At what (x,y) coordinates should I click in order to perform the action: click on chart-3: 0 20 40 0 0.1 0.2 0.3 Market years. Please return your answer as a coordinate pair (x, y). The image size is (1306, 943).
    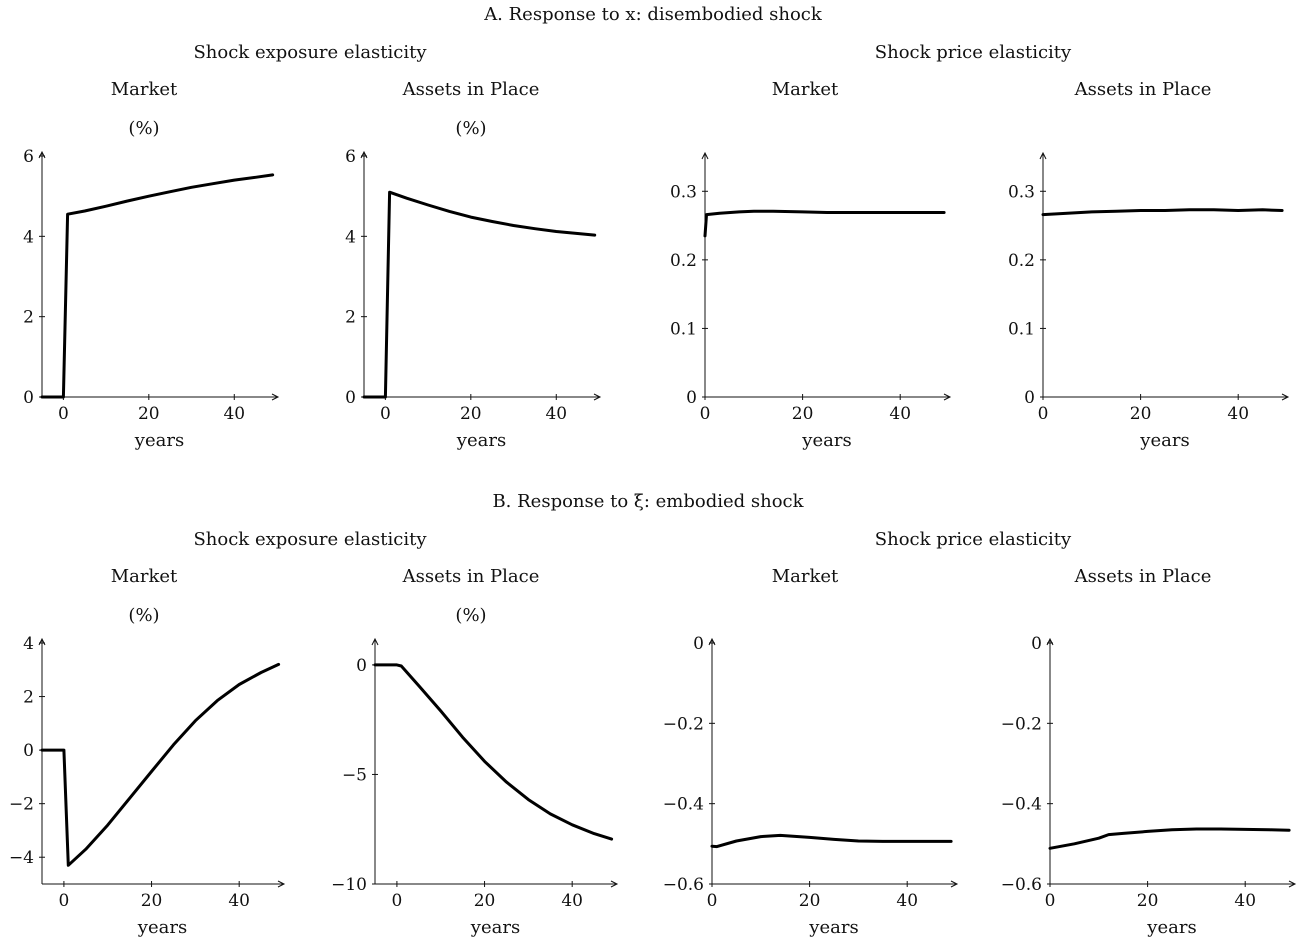
    Looking at the image, I should click on (811, 265).